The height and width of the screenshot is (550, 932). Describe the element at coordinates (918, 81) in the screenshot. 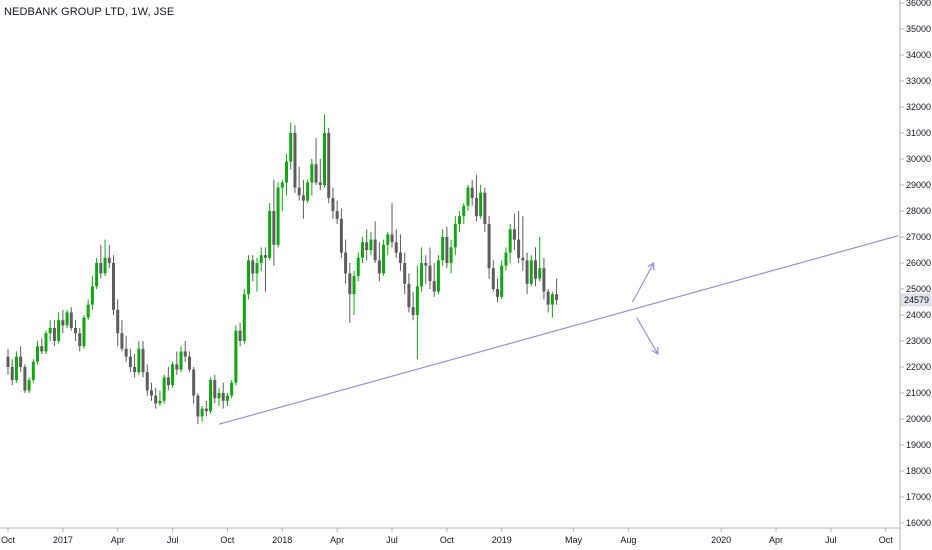

I see `y-tick-label: 33000` at that location.